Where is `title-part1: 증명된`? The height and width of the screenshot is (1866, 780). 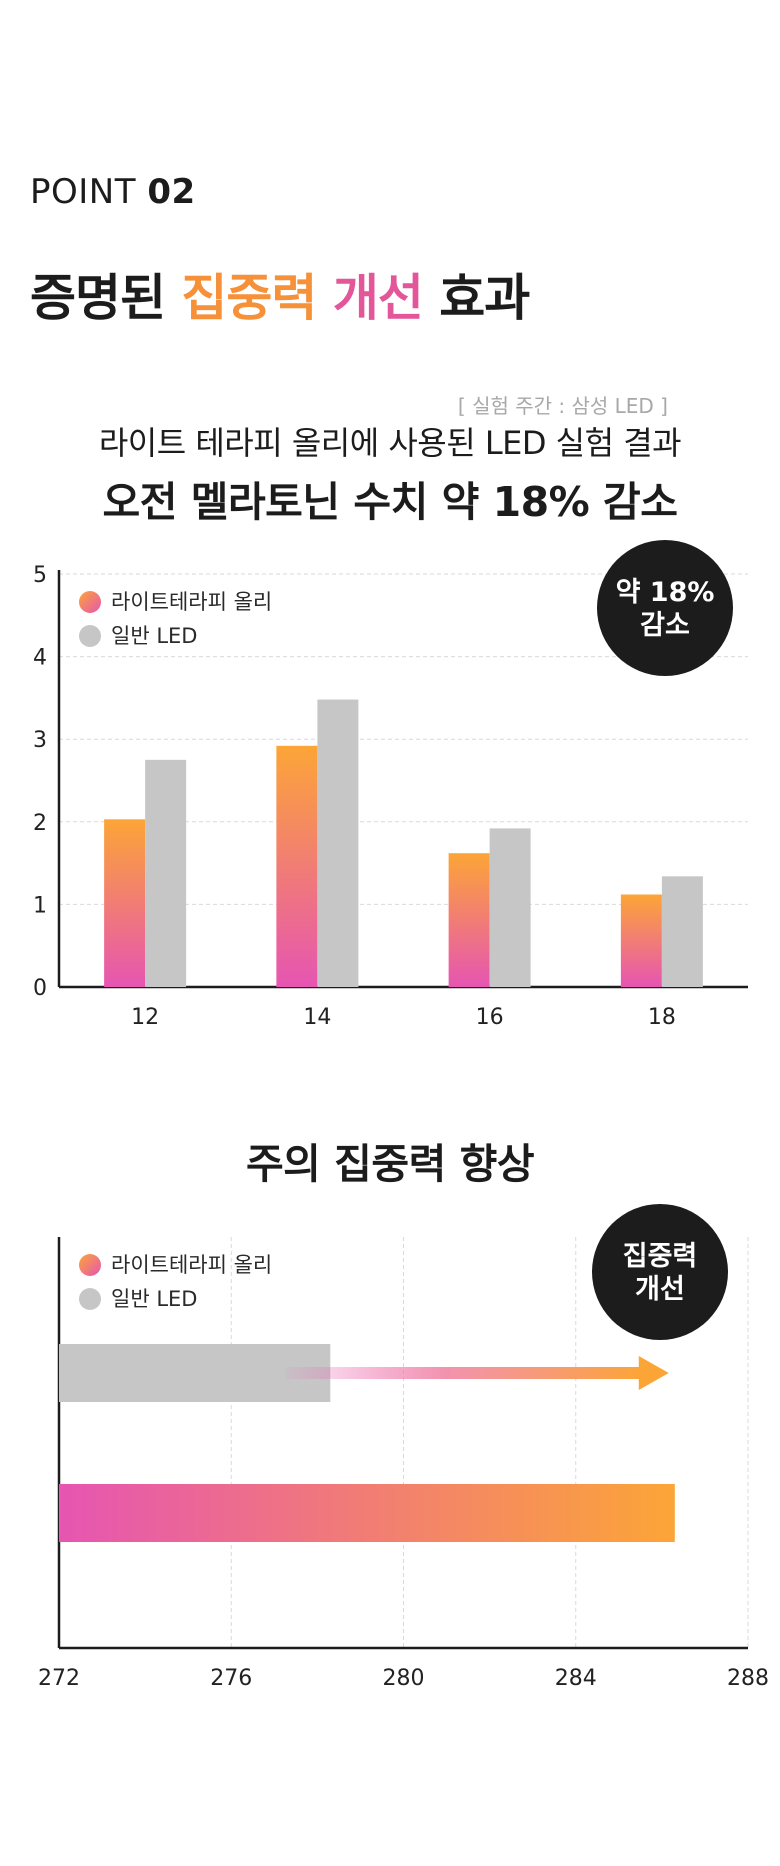
title-part1: 증명된 is located at coordinates (106, 298).